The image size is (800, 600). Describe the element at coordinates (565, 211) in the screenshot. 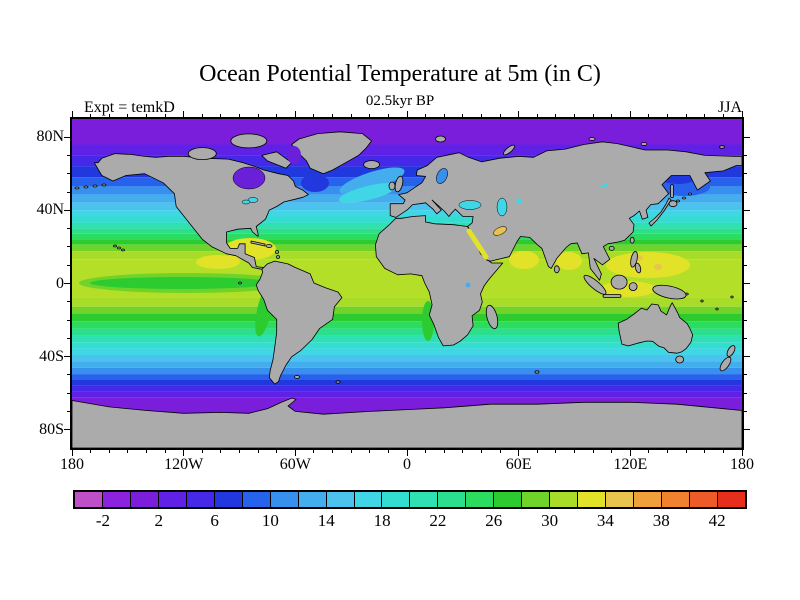

I see `eurasia` at that location.